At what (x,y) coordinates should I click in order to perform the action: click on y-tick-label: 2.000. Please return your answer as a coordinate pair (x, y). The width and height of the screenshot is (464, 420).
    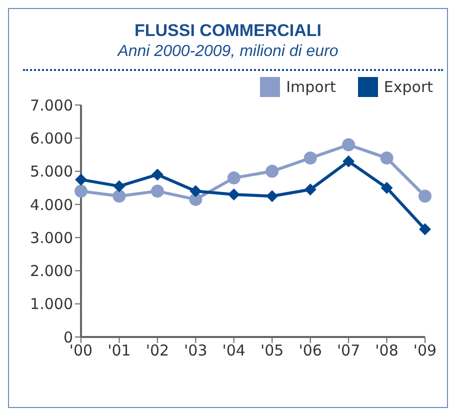
    Looking at the image, I should click on (51, 271).